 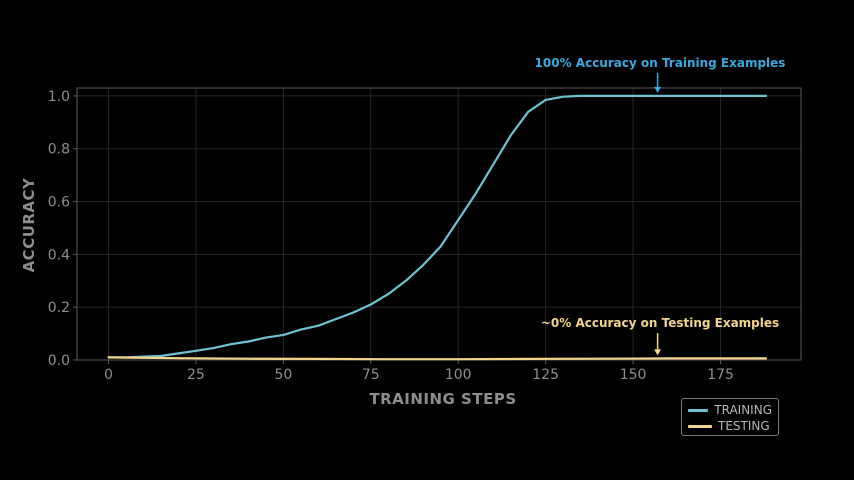 What do you see at coordinates (108, 375) in the screenshot?
I see `x-tick-label: 0` at bounding box center [108, 375].